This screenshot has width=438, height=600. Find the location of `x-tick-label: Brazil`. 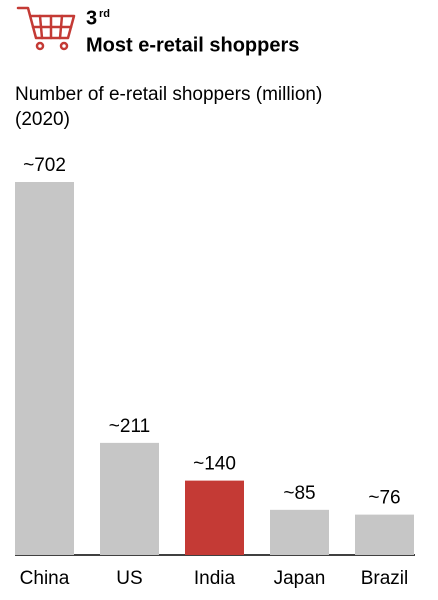

x-tick-label: Brazil is located at coordinates (385, 578).